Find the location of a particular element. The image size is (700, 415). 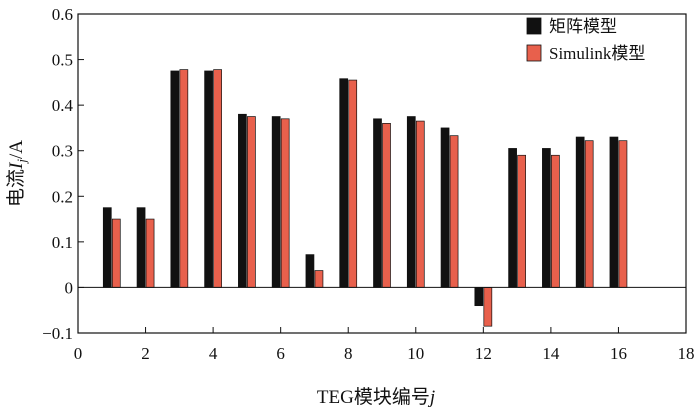

y-tick-label-0.3: 0.3 is located at coordinates (62, 151).